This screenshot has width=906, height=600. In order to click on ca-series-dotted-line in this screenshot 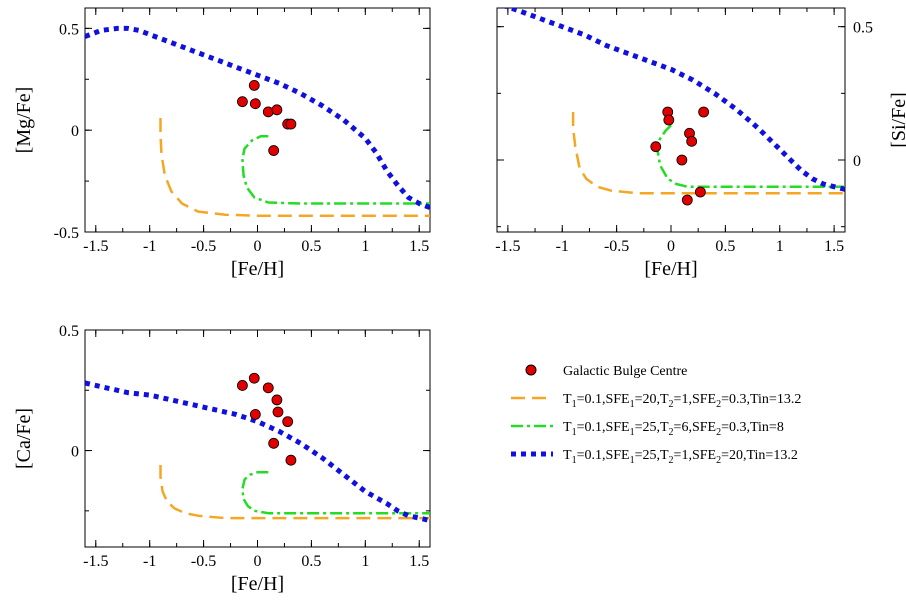, I will do `click(257, 451)`.